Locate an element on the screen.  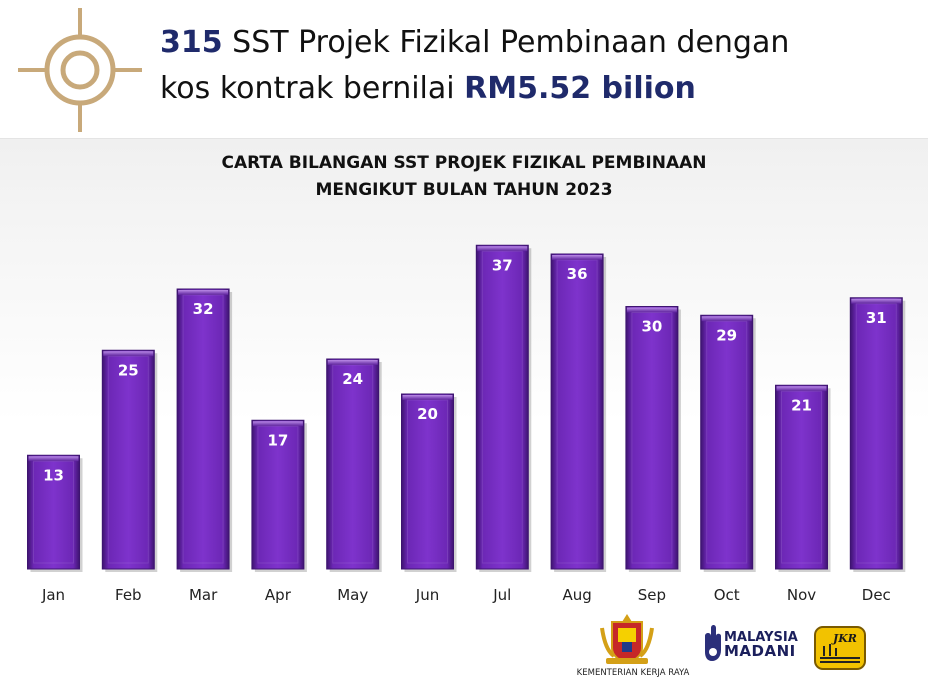
data-label-jun: 20 is located at coordinates (427, 414).